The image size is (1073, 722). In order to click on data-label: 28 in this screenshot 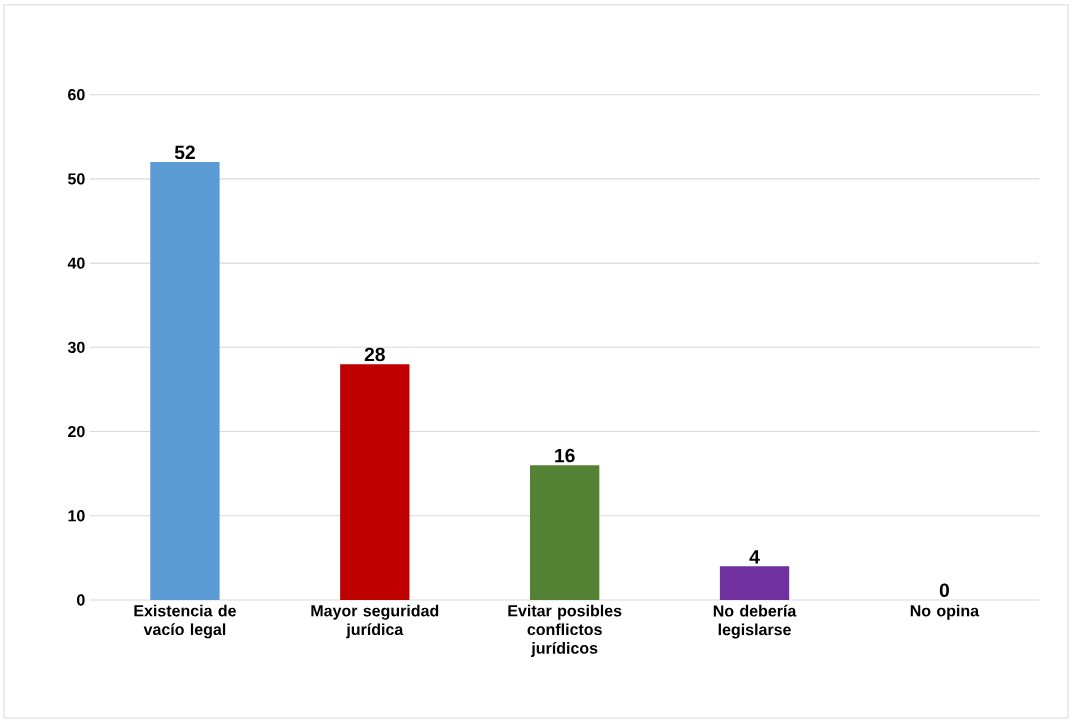, I will do `click(374, 354)`.